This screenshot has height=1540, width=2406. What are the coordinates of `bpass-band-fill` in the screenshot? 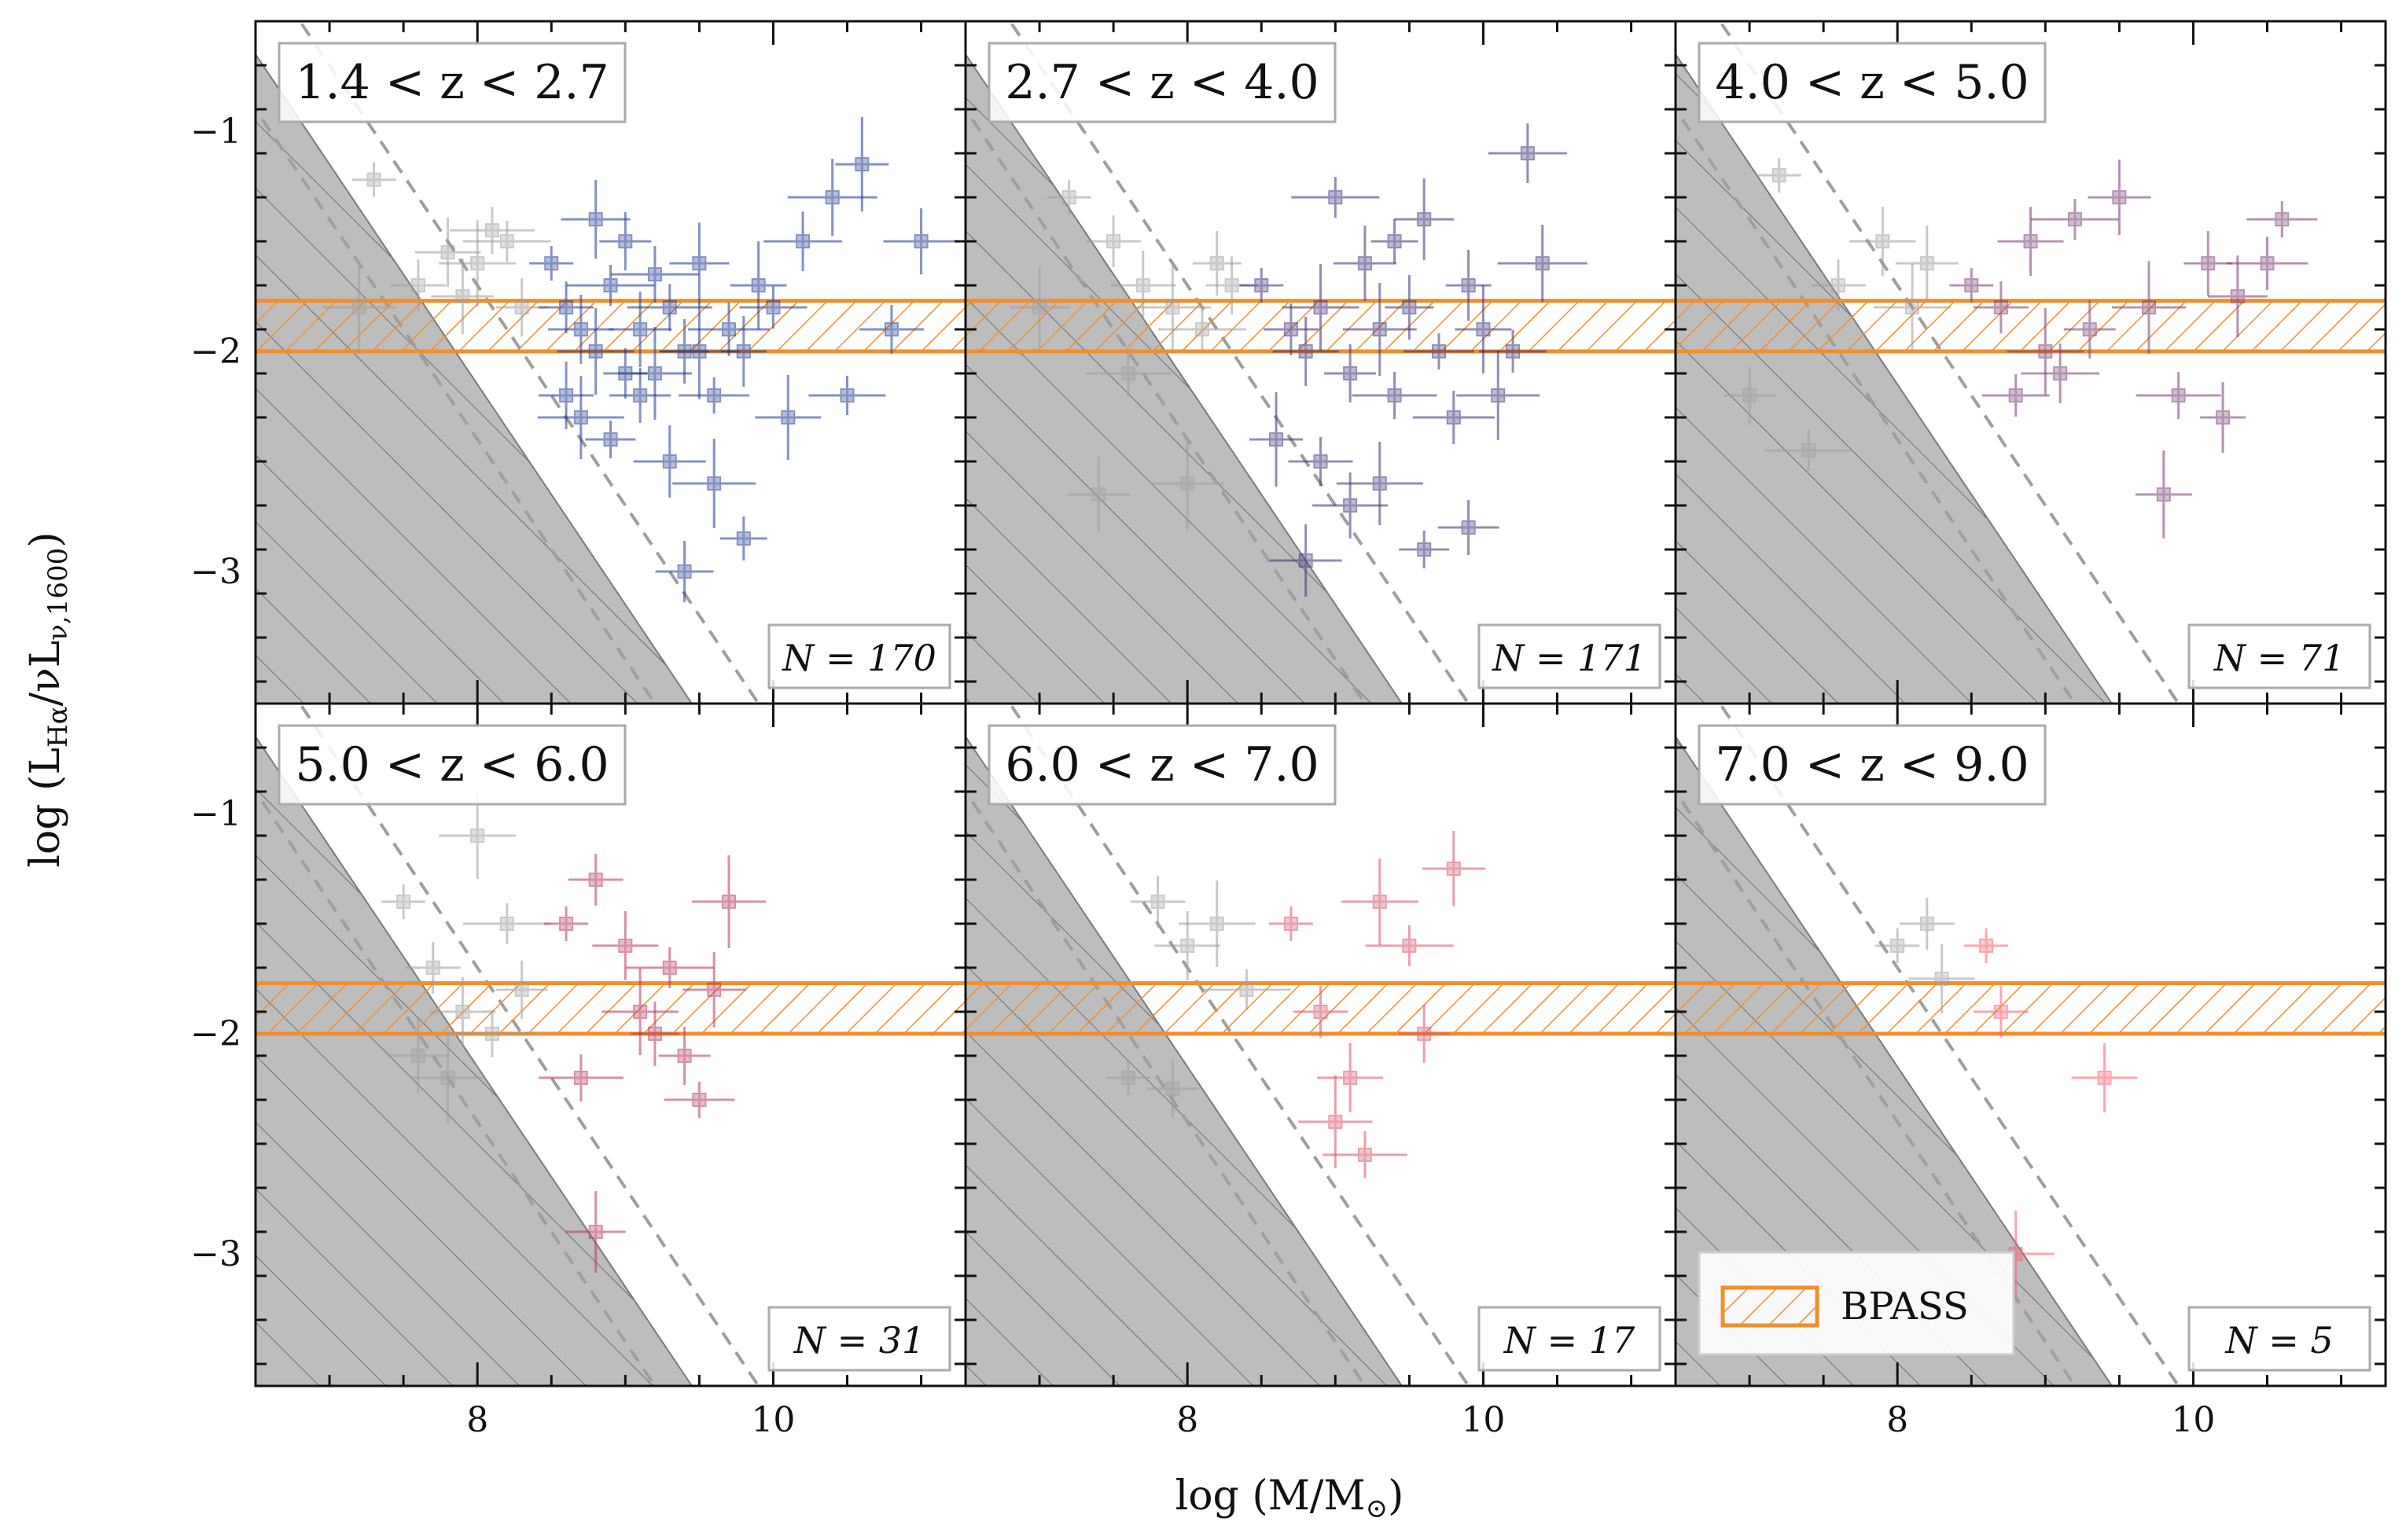 It's located at (2031, 1009).